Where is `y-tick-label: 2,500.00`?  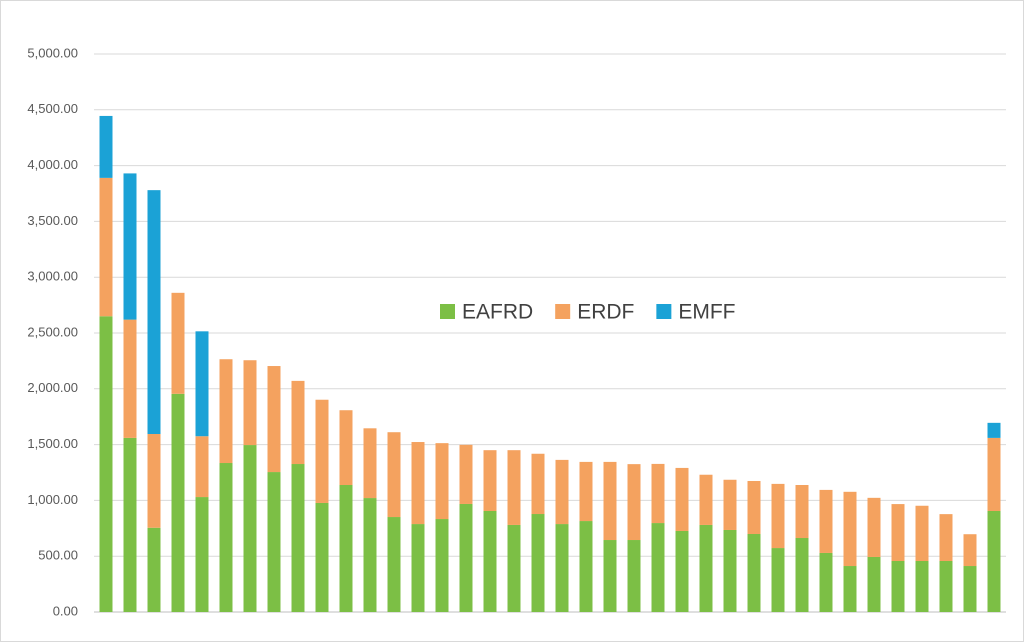
y-tick-label: 2,500.00 is located at coordinates (52, 331).